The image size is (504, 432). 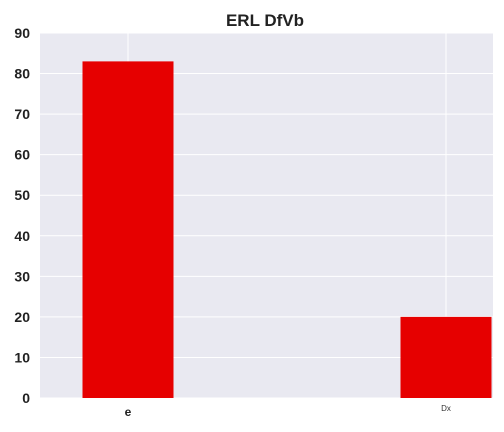 What do you see at coordinates (26, 398) in the screenshot?
I see `y-tick-label: 0` at bounding box center [26, 398].